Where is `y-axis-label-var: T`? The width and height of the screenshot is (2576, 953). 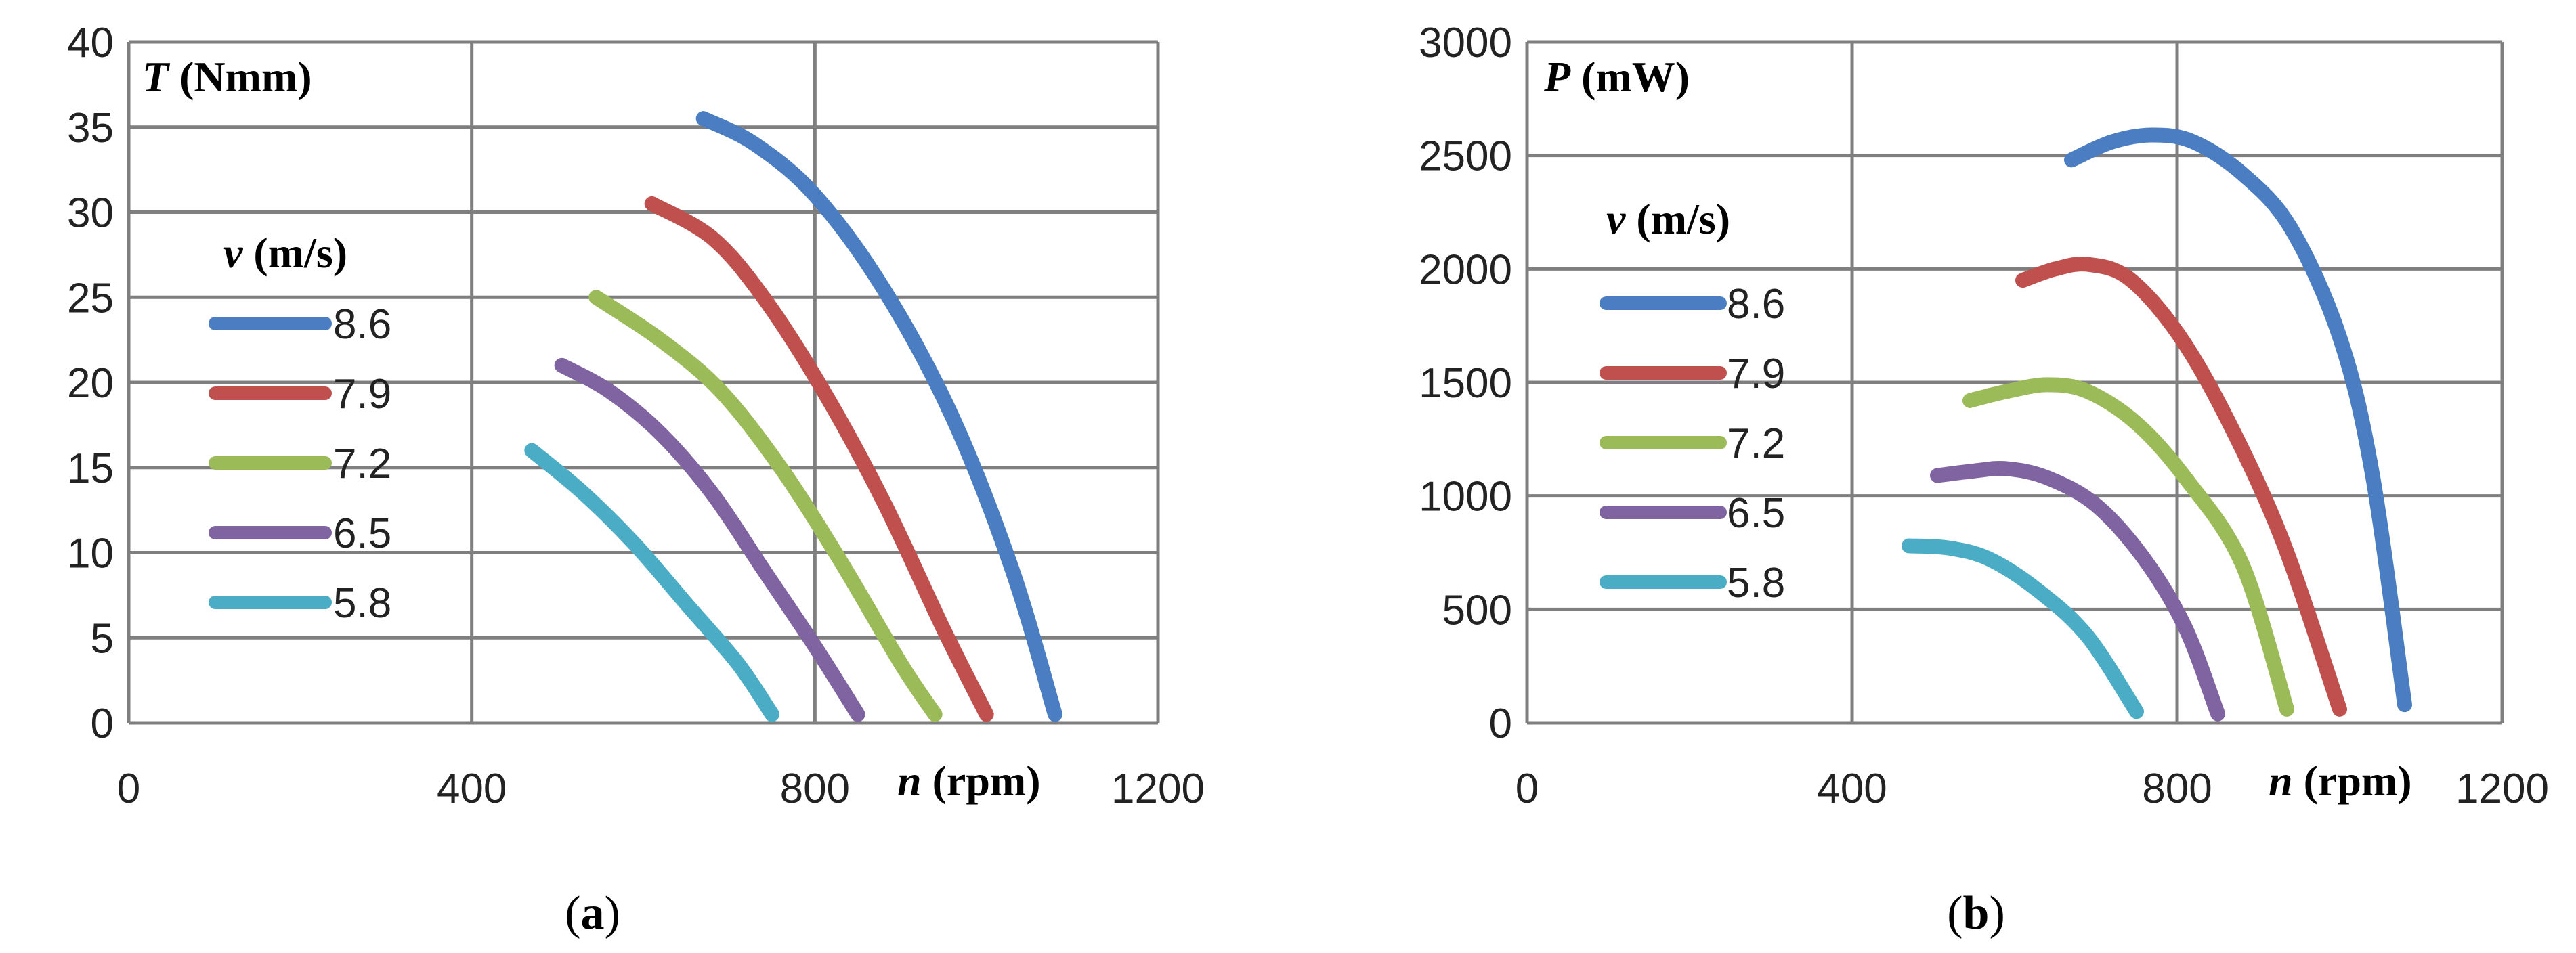
y-axis-label-var: T is located at coordinates (156, 77).